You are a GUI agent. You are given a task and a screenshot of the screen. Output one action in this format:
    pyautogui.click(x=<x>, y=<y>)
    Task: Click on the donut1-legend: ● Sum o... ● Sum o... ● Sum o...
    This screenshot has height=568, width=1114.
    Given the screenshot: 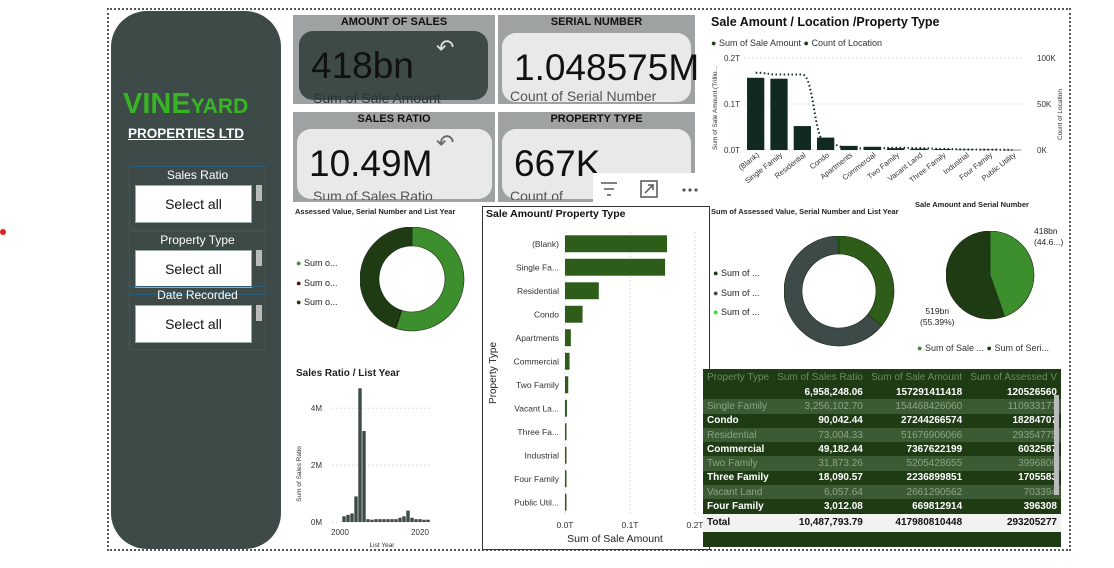 What is the action you would take?
    pyautogui.click(x=317, y=282)
    